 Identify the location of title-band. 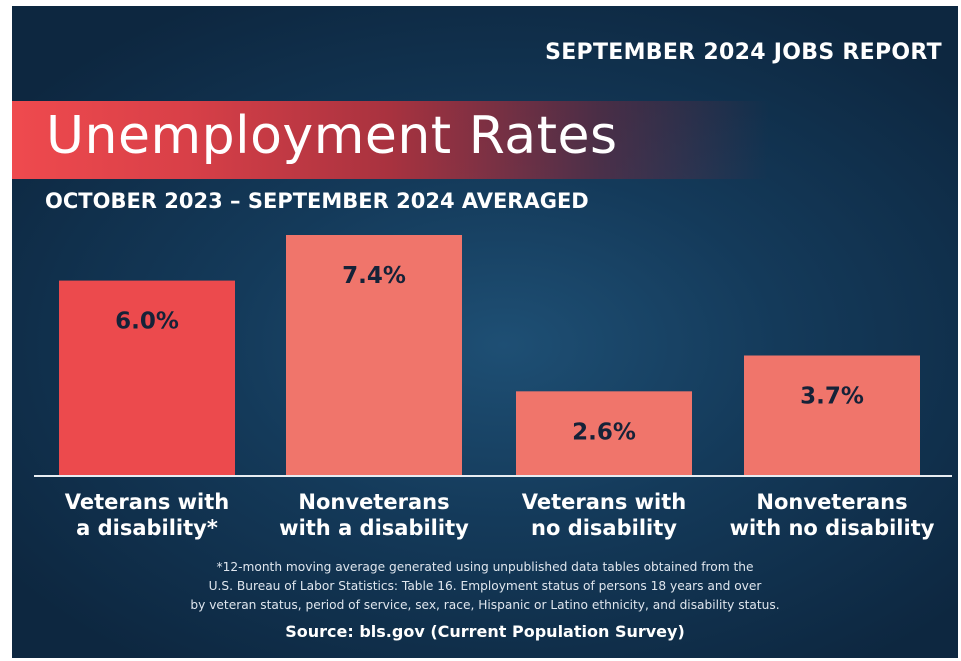
(485, 140).